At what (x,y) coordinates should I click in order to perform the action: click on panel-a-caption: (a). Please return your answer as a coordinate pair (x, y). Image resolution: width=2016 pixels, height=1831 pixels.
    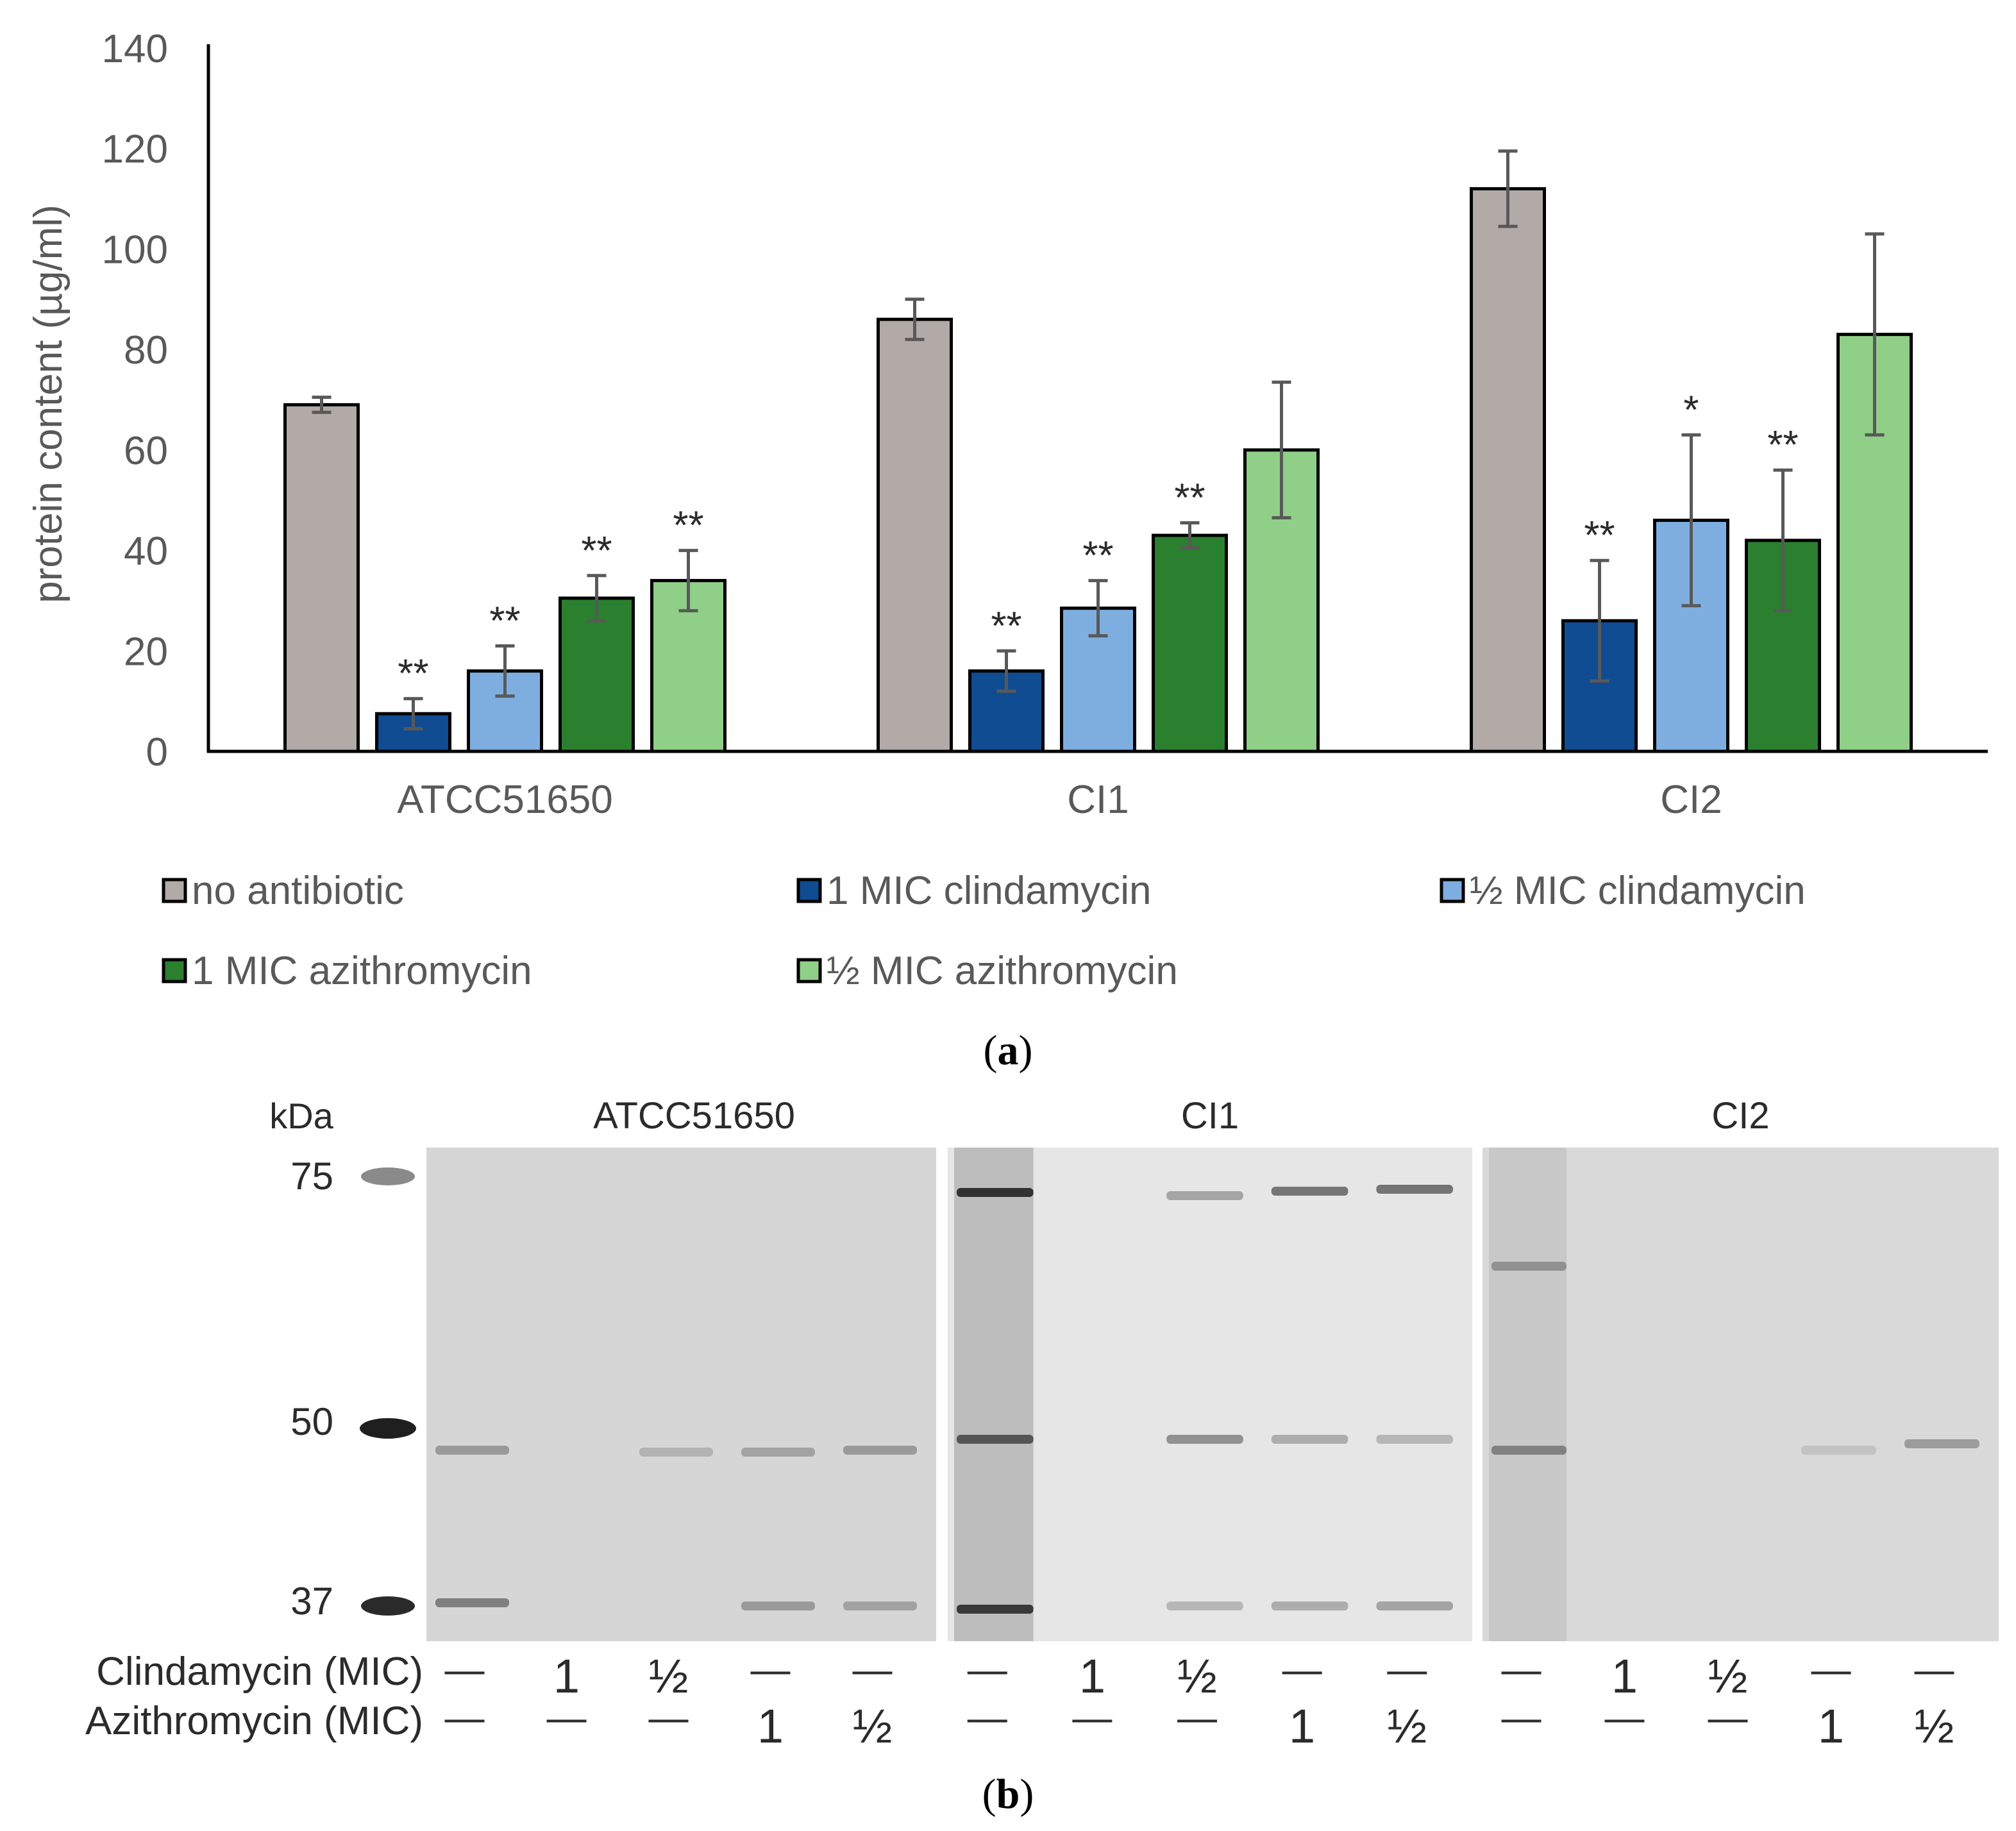
    Looking at the image, I should click on (1008, 1051).